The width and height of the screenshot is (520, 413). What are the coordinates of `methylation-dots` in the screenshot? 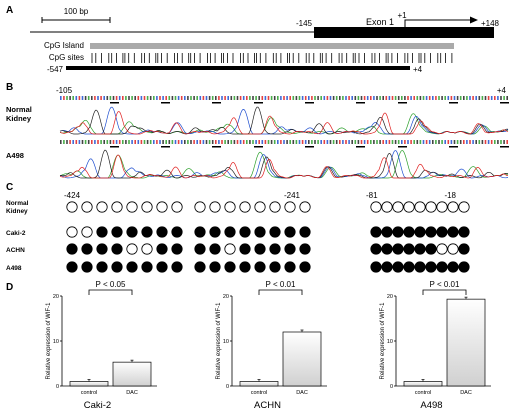 It's located at (268, 237).